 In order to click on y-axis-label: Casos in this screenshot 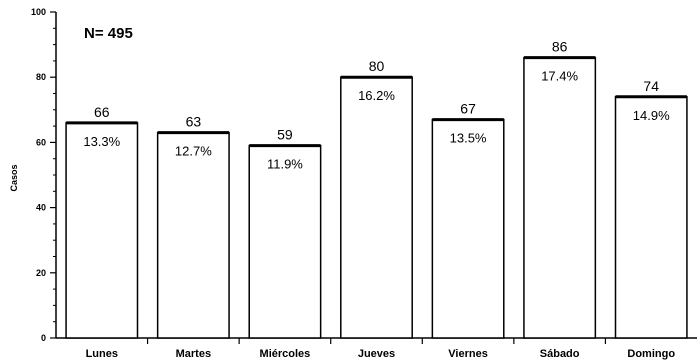, I will do `click(14, 177)`.